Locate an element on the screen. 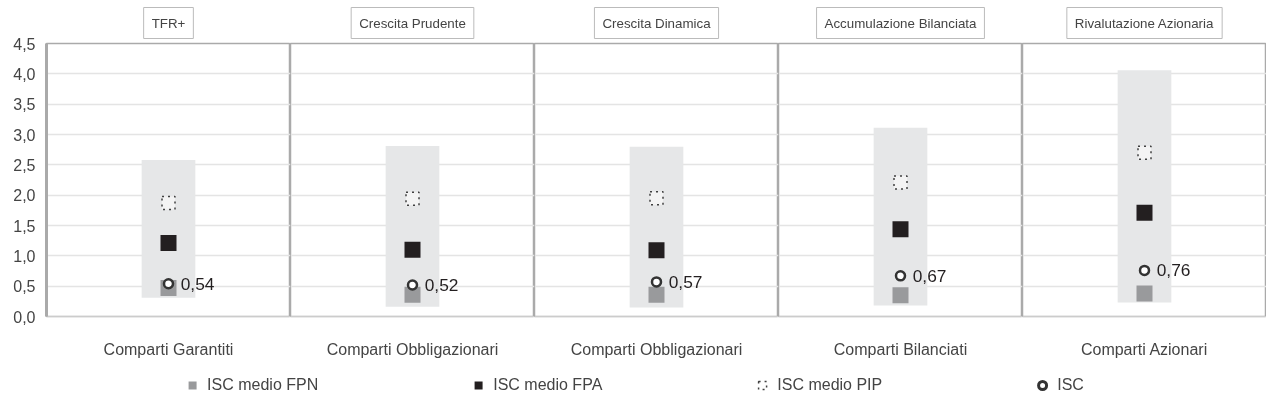  y-tick-label: 3,0 is located at coordinates (24, 135).